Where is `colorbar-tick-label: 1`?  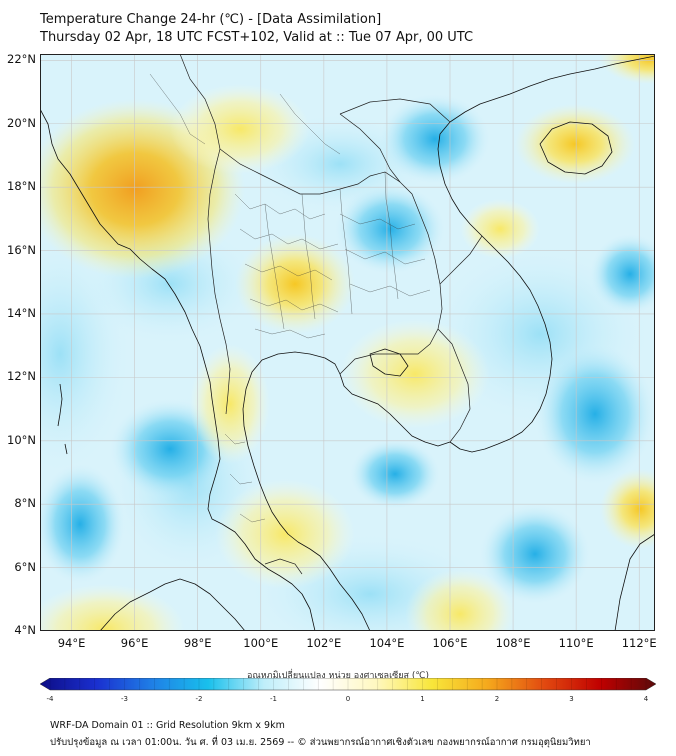 colorbar-tick-label: 1 is located at coordinates (422, 699).